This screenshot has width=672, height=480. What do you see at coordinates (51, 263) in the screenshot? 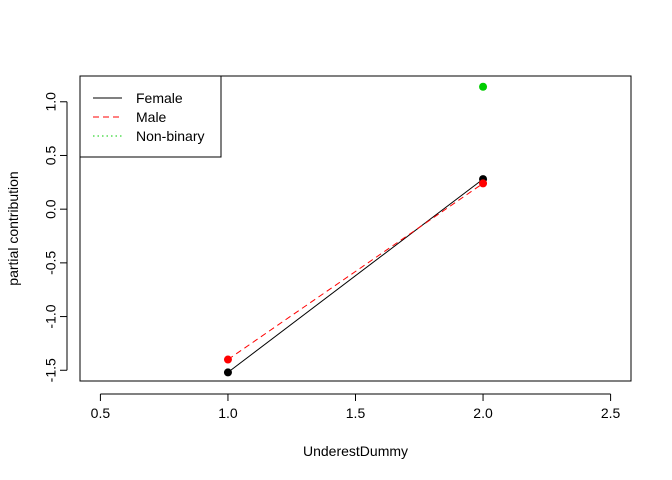
I see `y-tick-label: -0.5` at bounding box center [51, 263].